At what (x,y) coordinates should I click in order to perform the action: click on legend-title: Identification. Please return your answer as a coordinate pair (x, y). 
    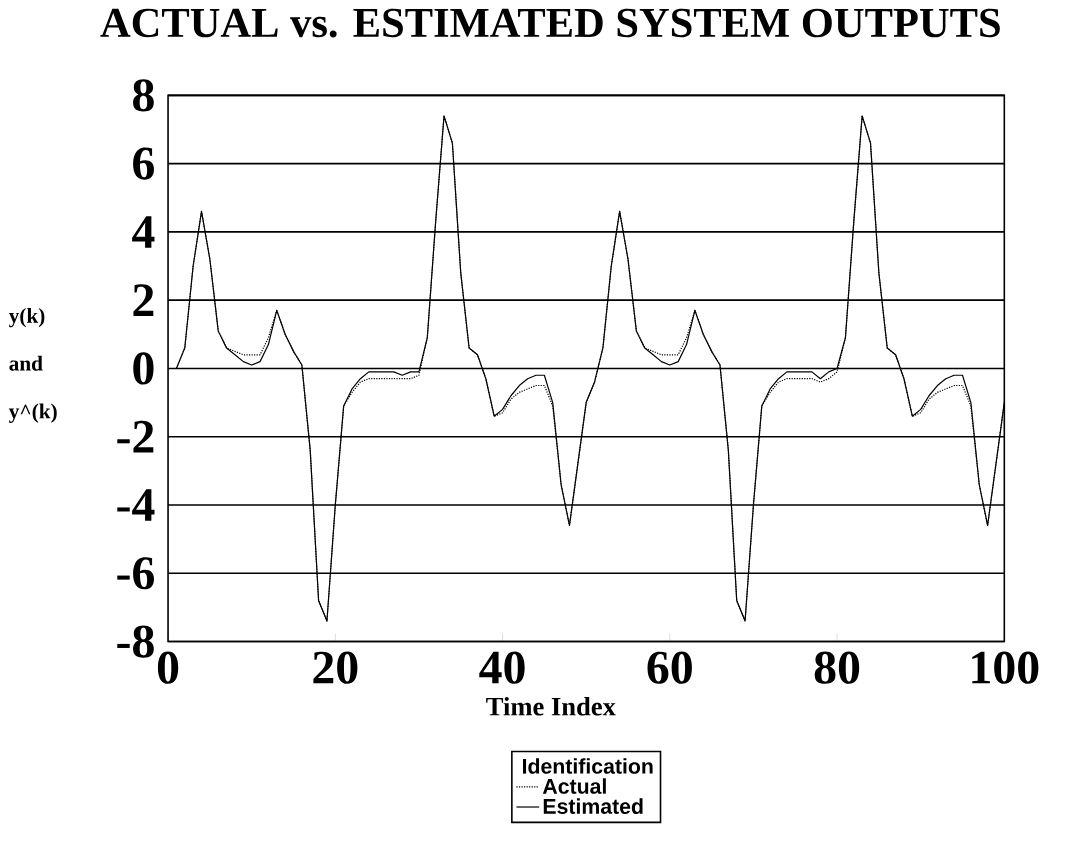
    Looking at the image, I should click on (588, 766).